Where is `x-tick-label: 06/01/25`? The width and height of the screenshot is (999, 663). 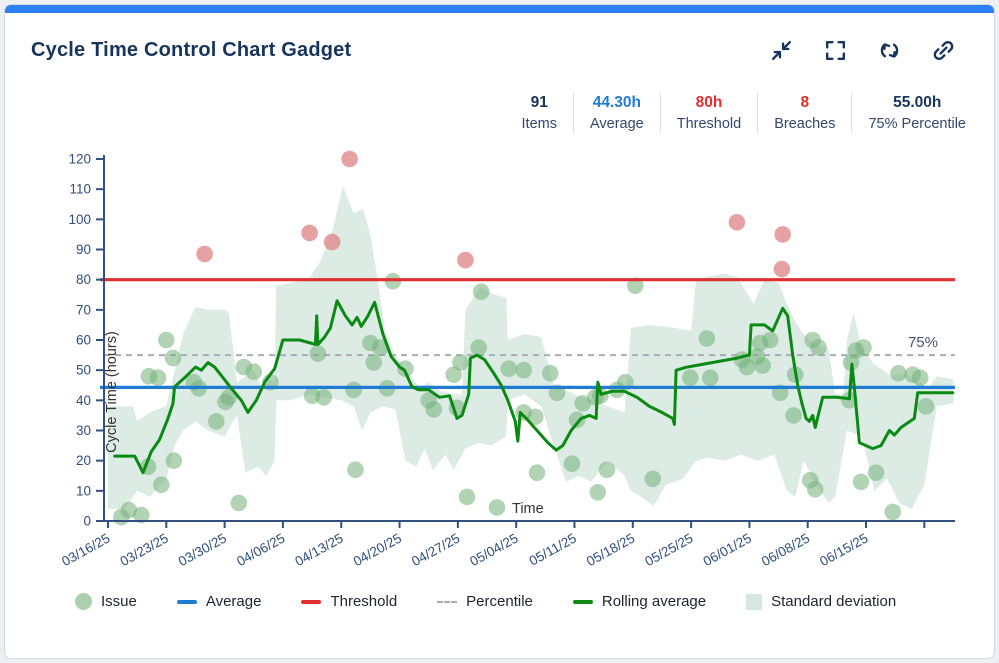 x-tick-label: 06/01/25 is located at coordinates (727, 550).